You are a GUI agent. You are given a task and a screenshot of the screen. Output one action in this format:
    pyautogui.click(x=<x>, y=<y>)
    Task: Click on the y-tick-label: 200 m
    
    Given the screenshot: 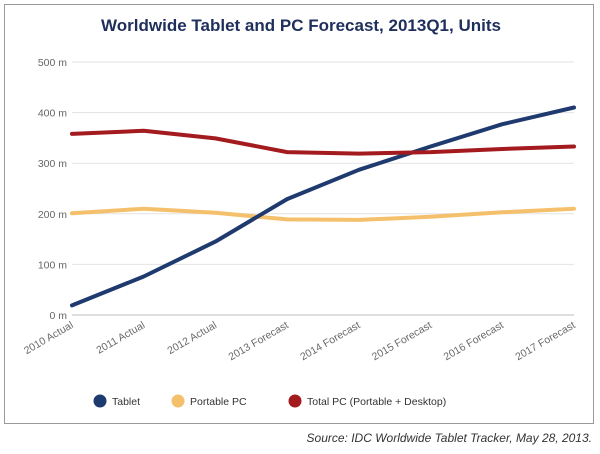 What is the action you would take?
    pyautogui.click(x=52, y=215)
    